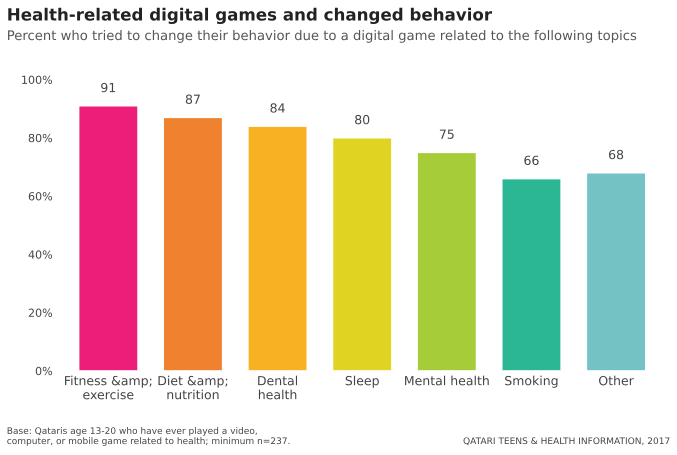  Describe the element at coordinates (148, 436) in the screenshot. I see `text: Base: Qataris age 13-20 who have ever played a video, computer, or mobile game related to health; minimum n=237.` at that location.